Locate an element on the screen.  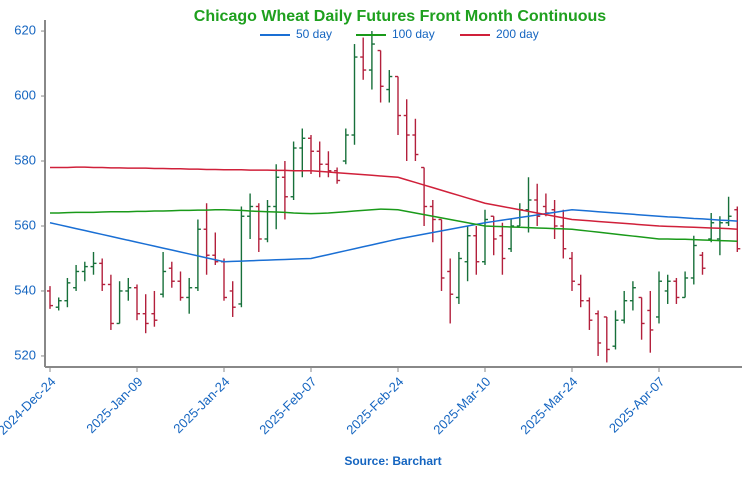
y-tick-label: 560 is located at coordinates (25, 224).